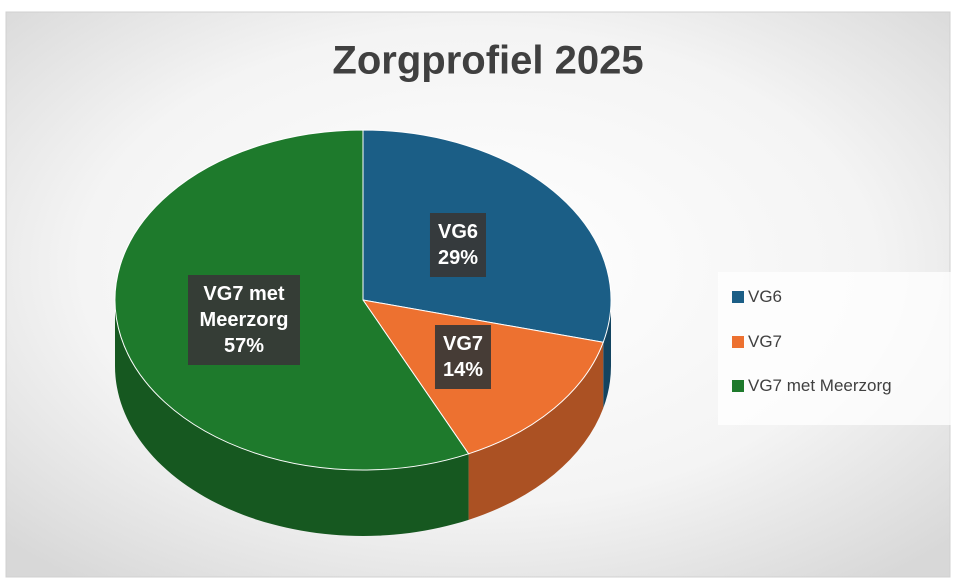 This screenshot has width=955, height=581. Describe the element at coordinates (765, 341) in the screenshot. I see `legend-label: VG7` at that location.